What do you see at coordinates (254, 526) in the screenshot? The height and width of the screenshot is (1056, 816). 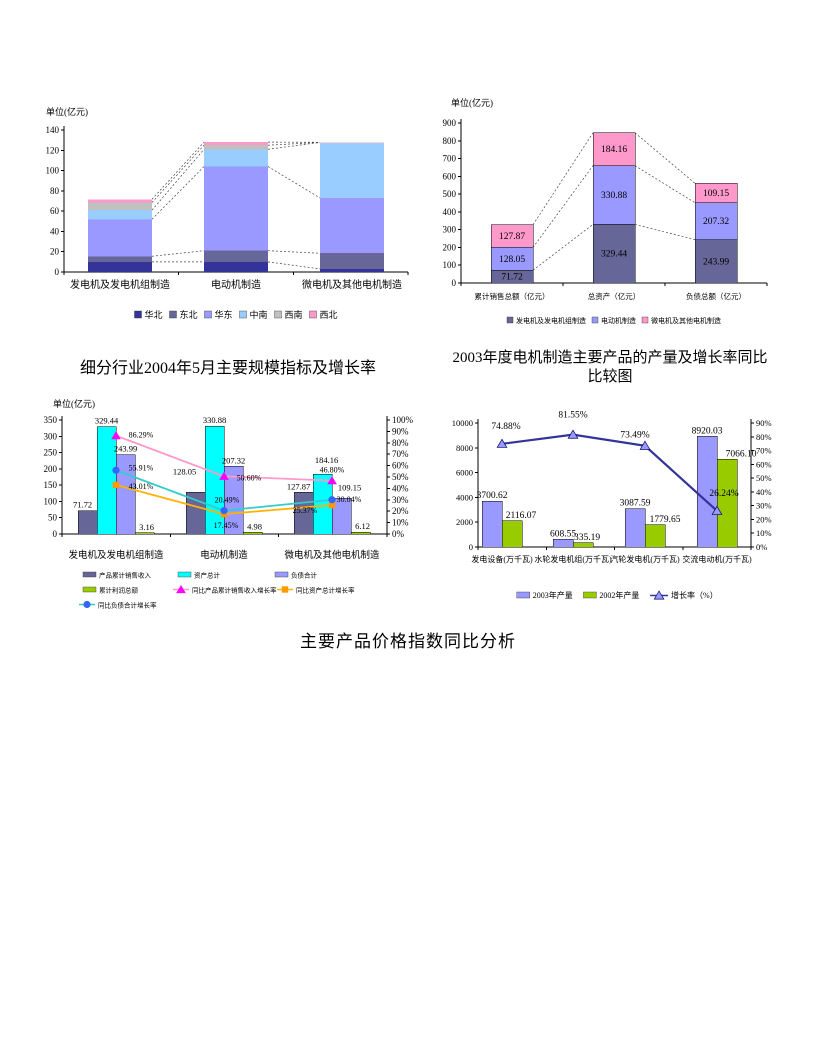 I see `data-label: 4.98` at bounding box center [254, 526].